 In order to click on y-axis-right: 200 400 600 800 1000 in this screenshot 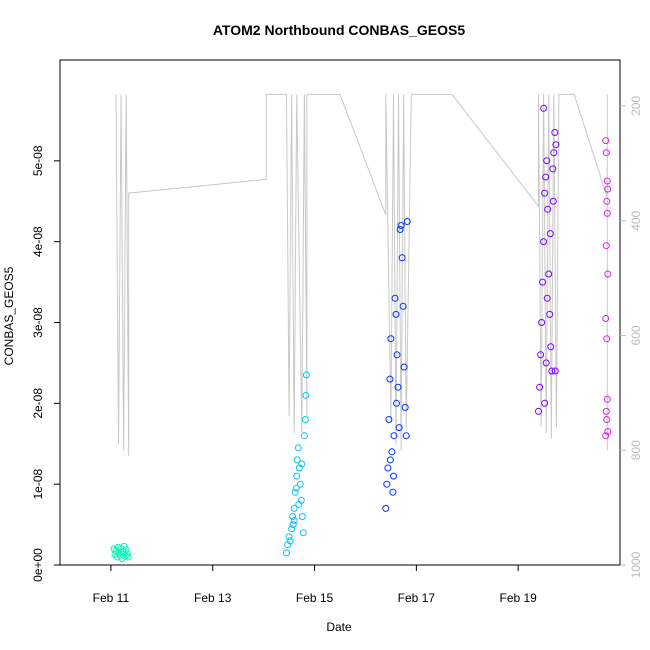, I will do `click(631, 337)`.